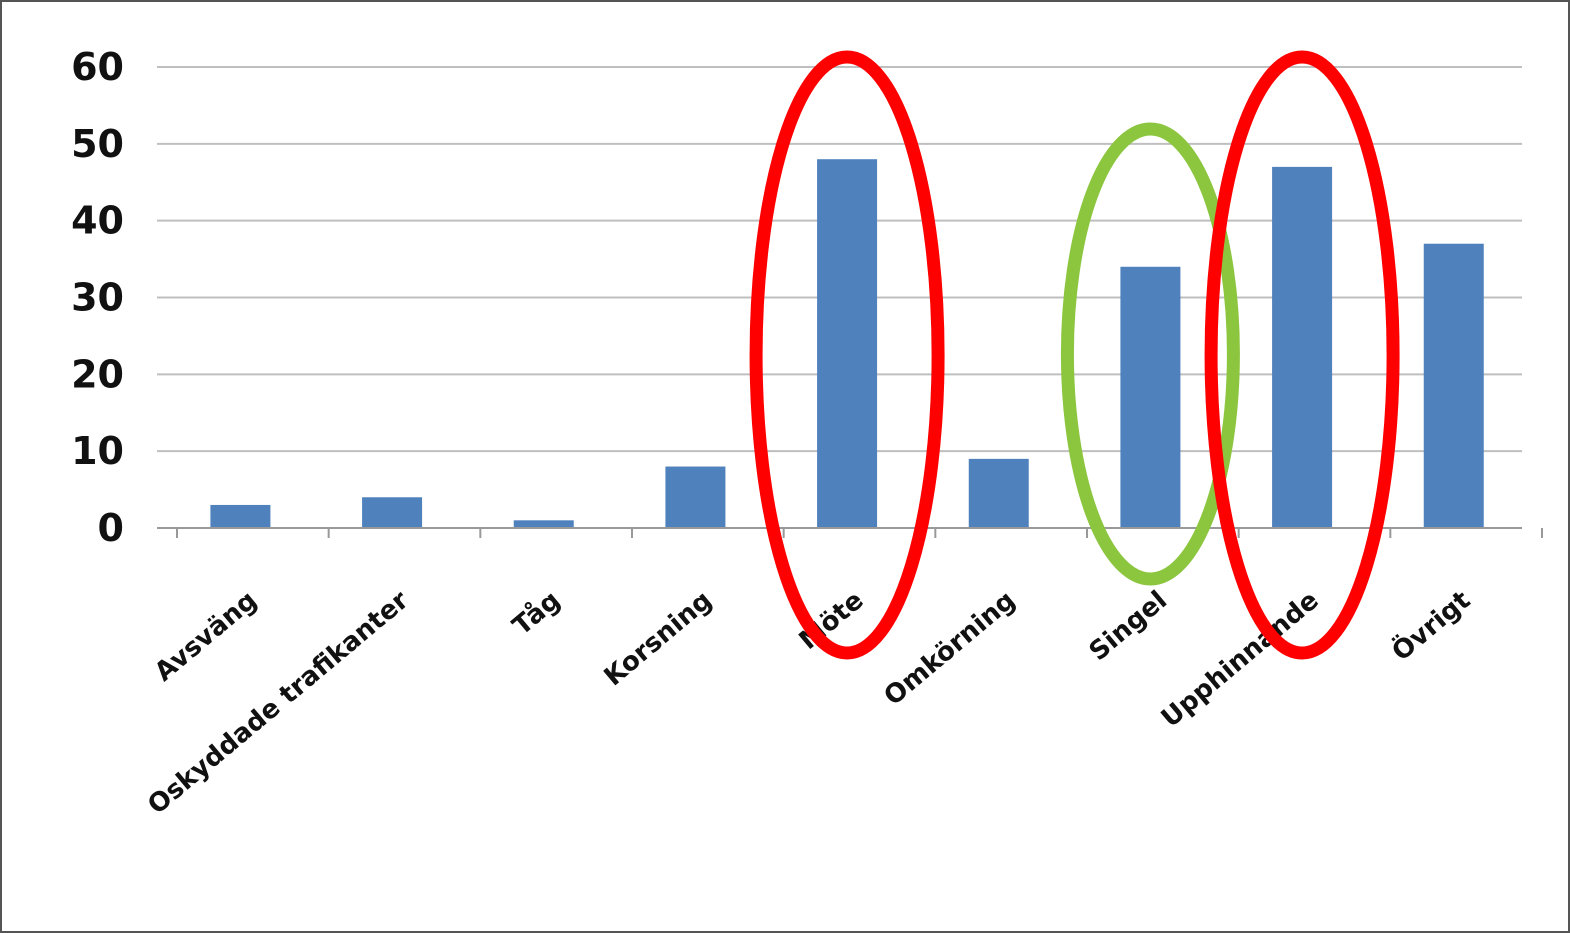  What do you see at coordinates (849, 533) in the screenshot?
I see `axes` at bounding box center [849, 533].